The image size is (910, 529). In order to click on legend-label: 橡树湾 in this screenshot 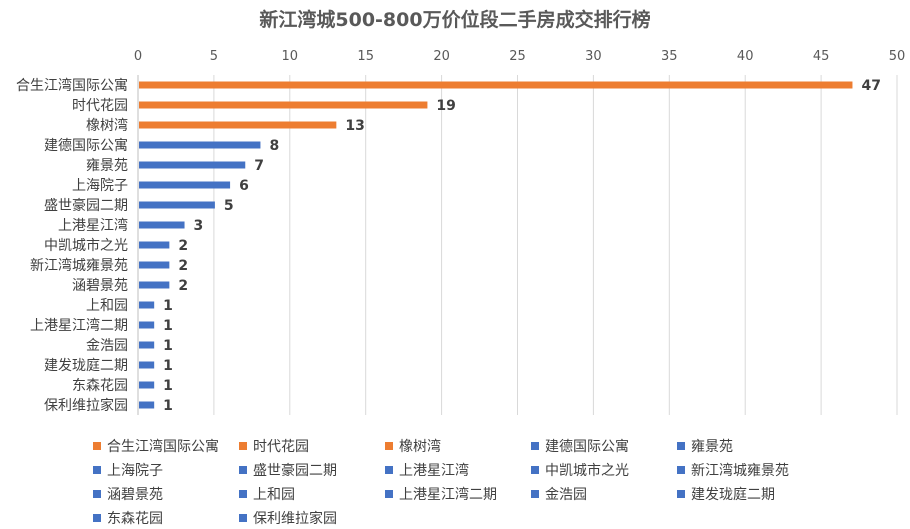, I will do `click(420, 447)`.